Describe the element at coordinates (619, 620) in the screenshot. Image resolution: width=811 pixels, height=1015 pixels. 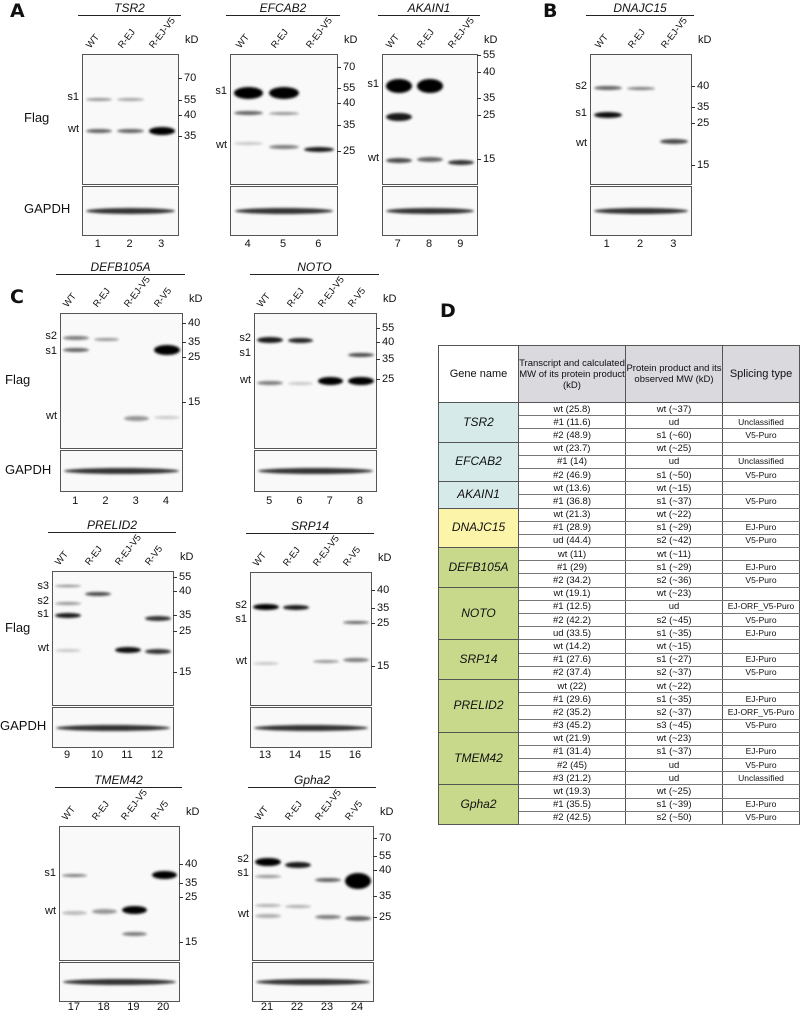
I see `table-row: #2 (42.2) s2 (~45) V5-Puro` at that location.